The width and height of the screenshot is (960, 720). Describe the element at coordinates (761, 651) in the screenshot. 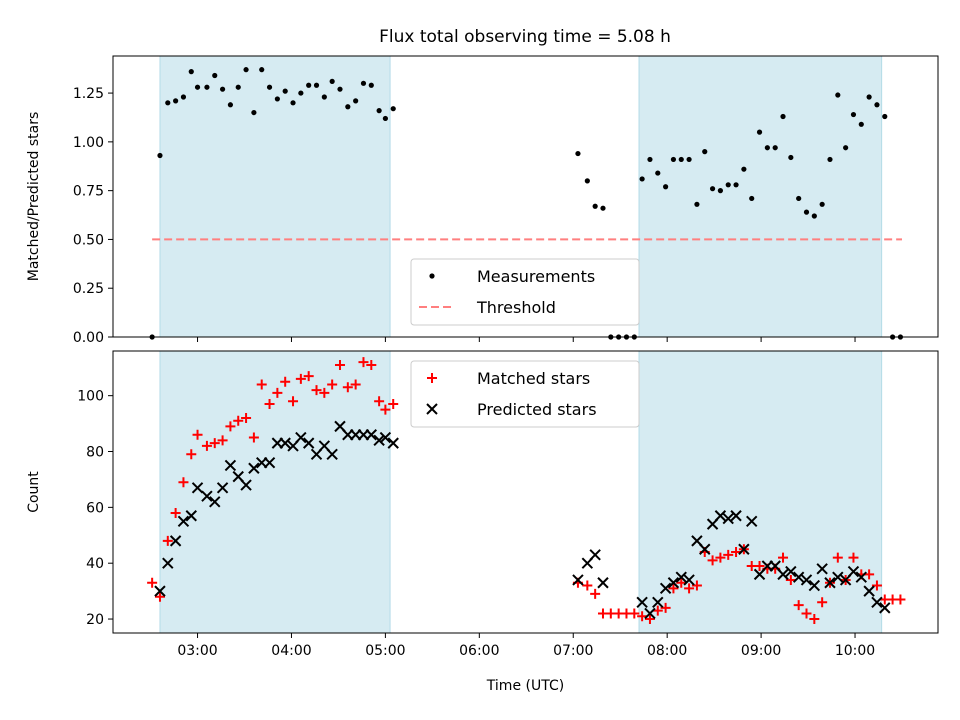

I see `x-tick-label: 09:00` at that location.